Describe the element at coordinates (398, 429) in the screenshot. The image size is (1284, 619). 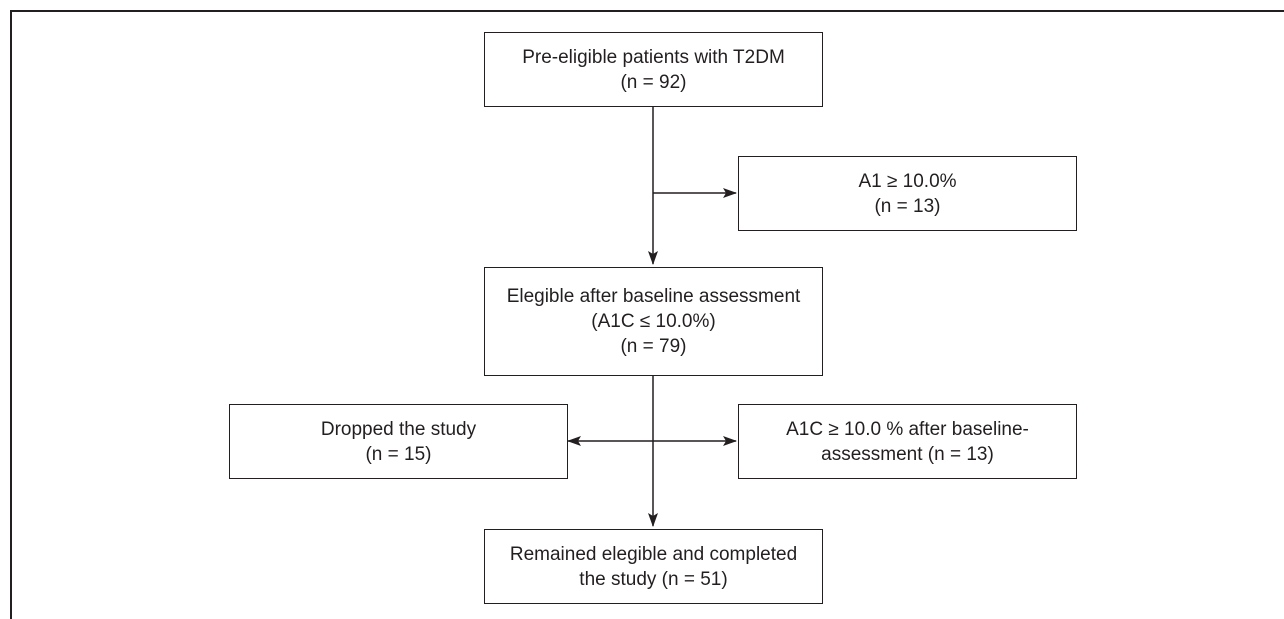
I see `box-dropped-line1: Dropped the study` at that location.